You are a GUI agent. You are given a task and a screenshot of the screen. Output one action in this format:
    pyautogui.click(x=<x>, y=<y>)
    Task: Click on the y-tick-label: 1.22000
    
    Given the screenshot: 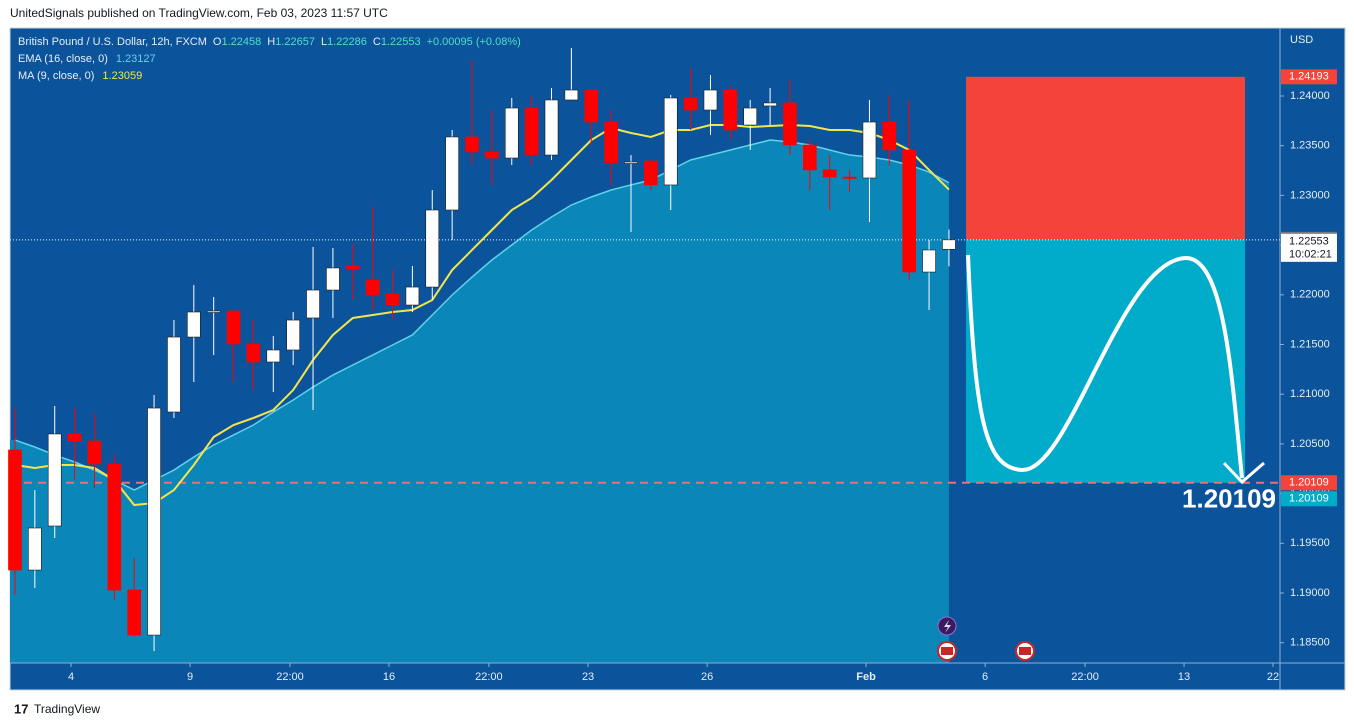 What is the action you would take?
    pyautogui.click(x=1310, y=295)
    